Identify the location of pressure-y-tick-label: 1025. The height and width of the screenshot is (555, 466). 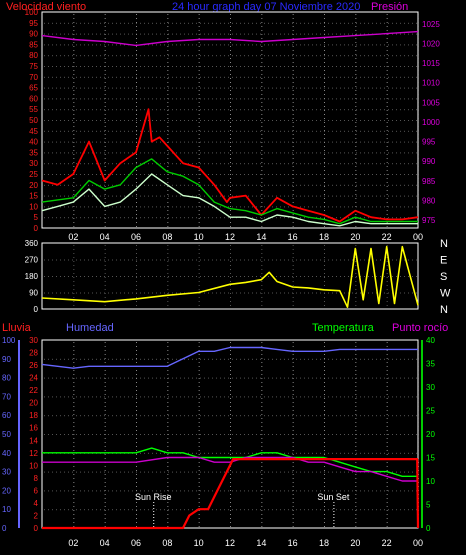
(431, 24).